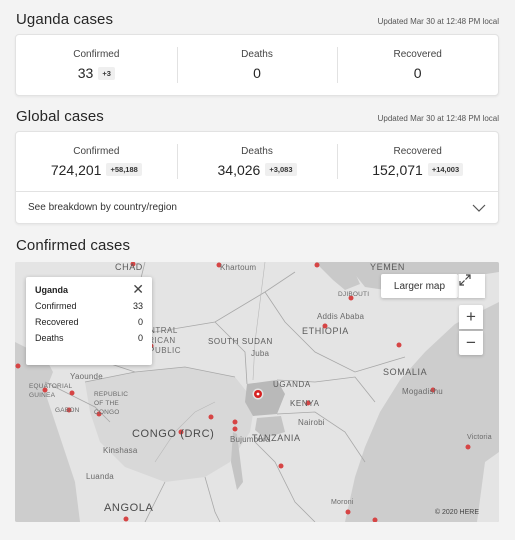  What do you see at coordinates (257, 245) in the screenshot?
I see `confirmed-section-header: Confirmed cases` at bounding box center [257, 245].